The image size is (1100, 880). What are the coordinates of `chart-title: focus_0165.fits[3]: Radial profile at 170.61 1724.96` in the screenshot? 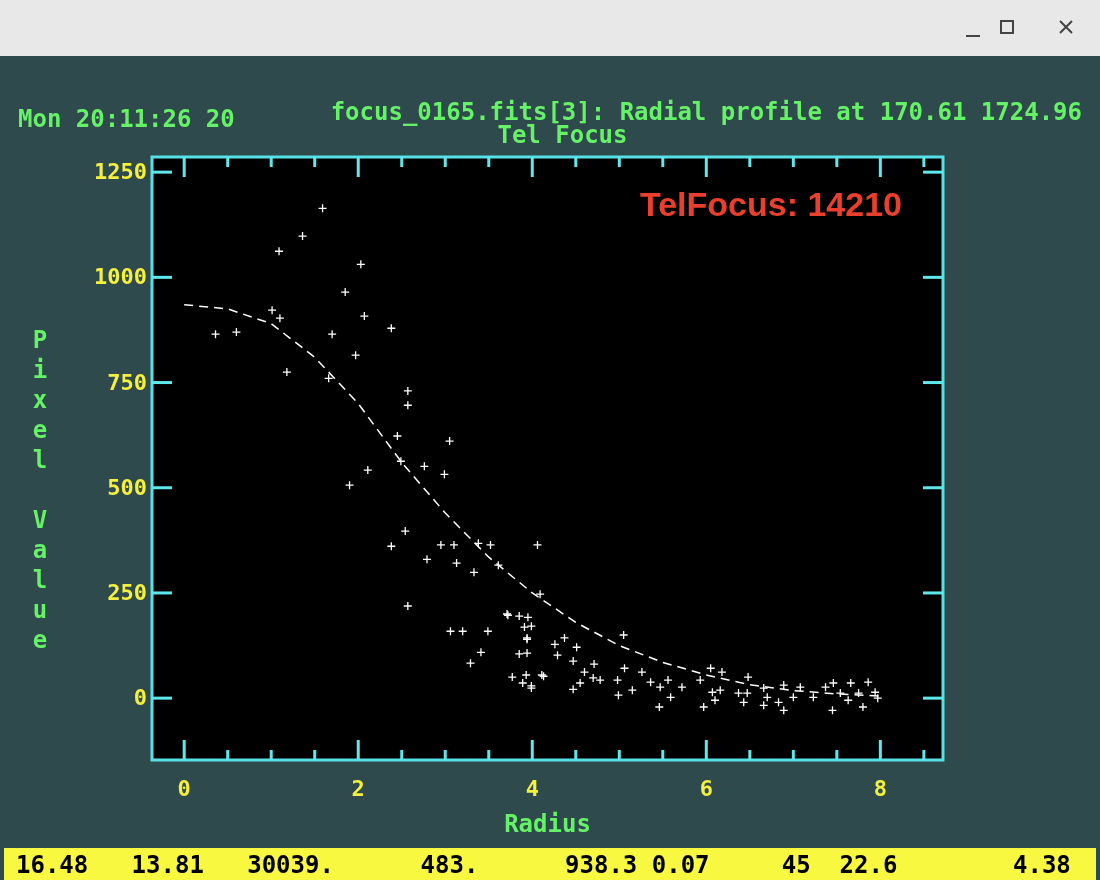 It's located at (706, 112).